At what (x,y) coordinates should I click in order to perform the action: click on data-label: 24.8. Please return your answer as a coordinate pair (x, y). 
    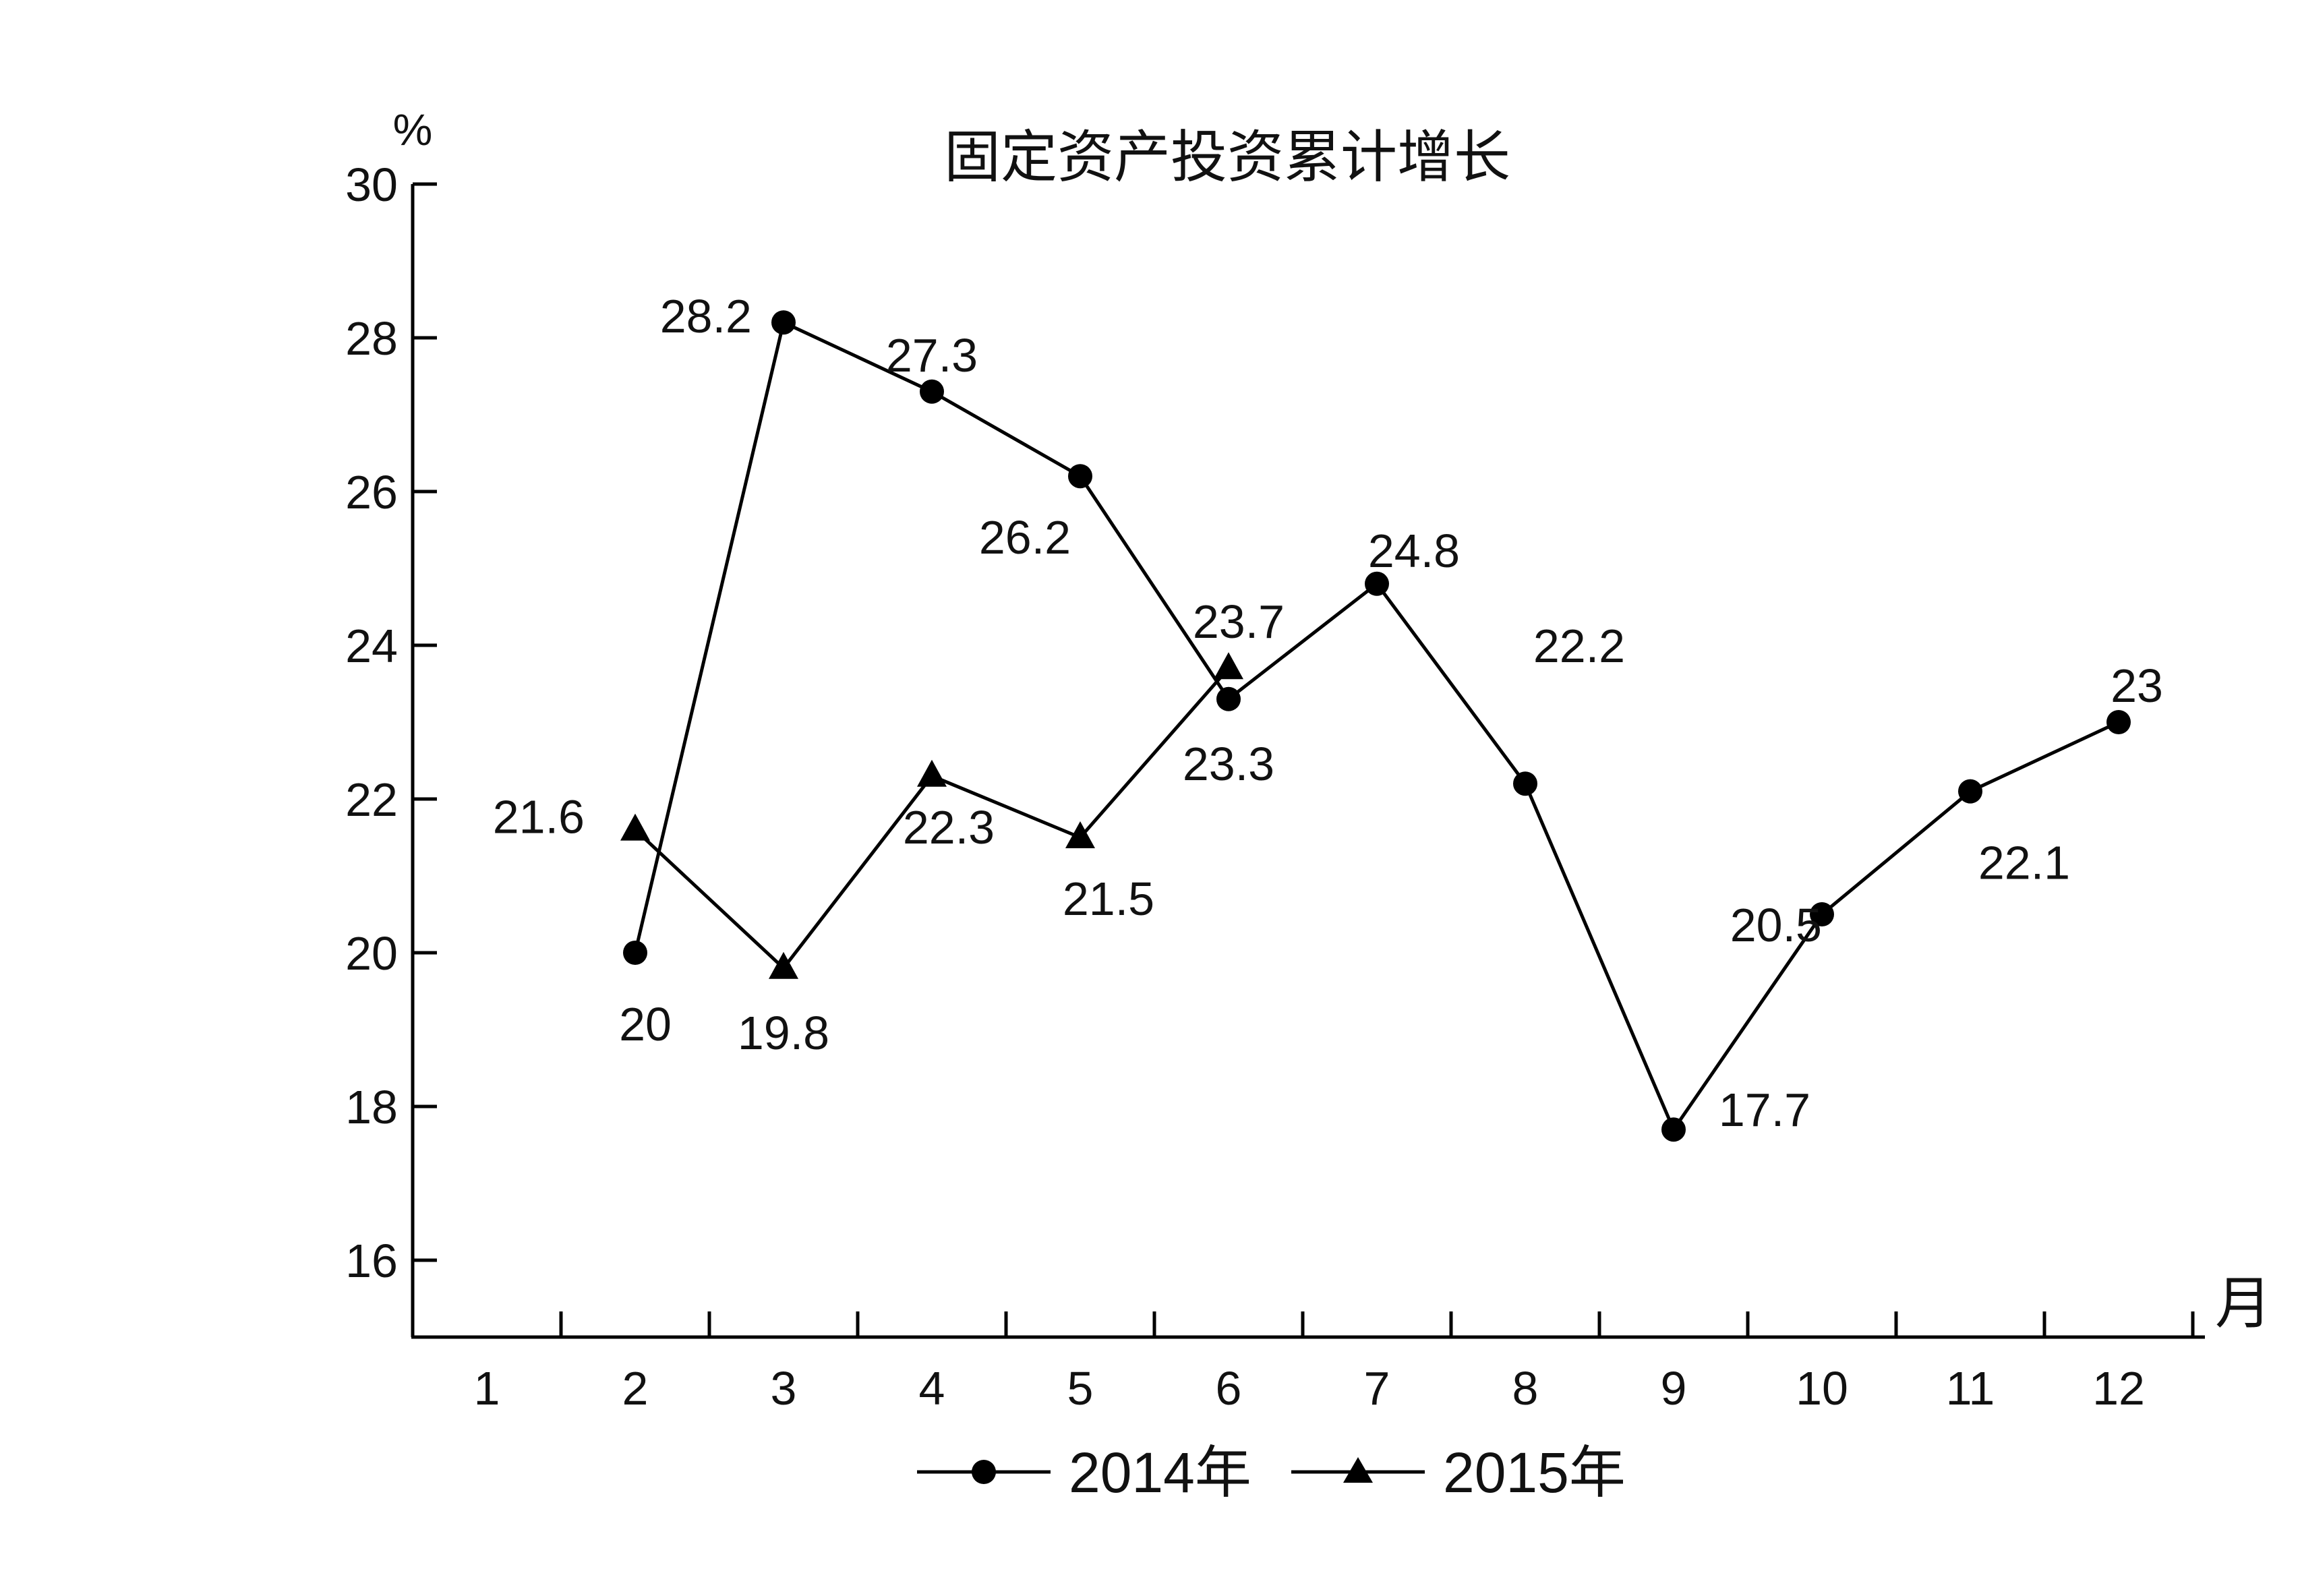
    Looking at the image, I should click on (1414, 551).